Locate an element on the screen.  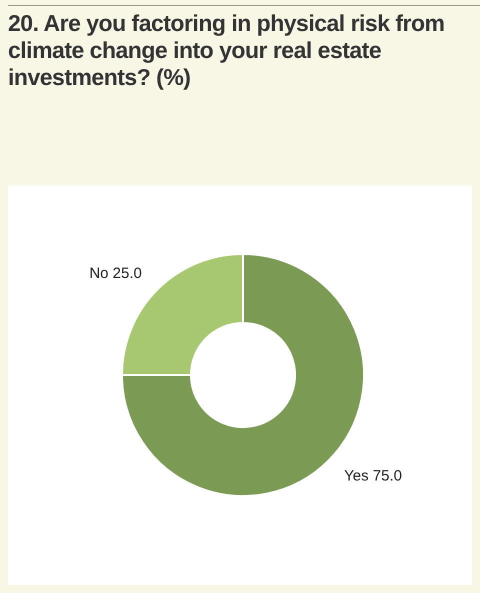
slice-label: Yes 75.0 is located at coordinates (373, 475).